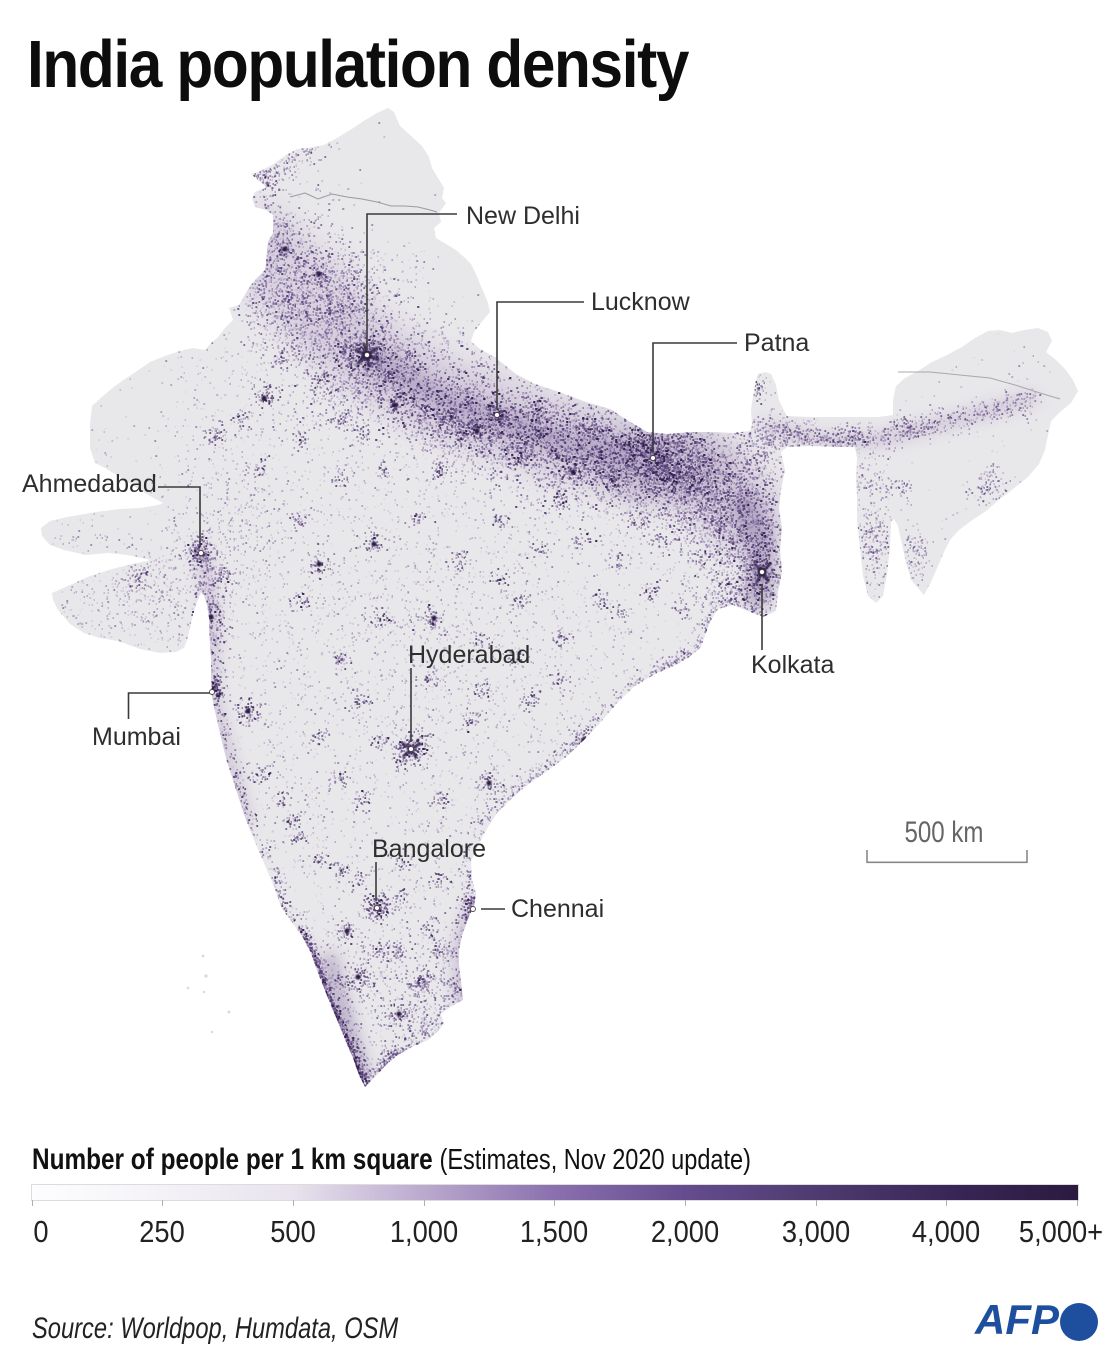  What do you see at coordinates (641, 302) in the screenshot?
I see `svg-text: Lucknow` at bounding box center [641, 302].